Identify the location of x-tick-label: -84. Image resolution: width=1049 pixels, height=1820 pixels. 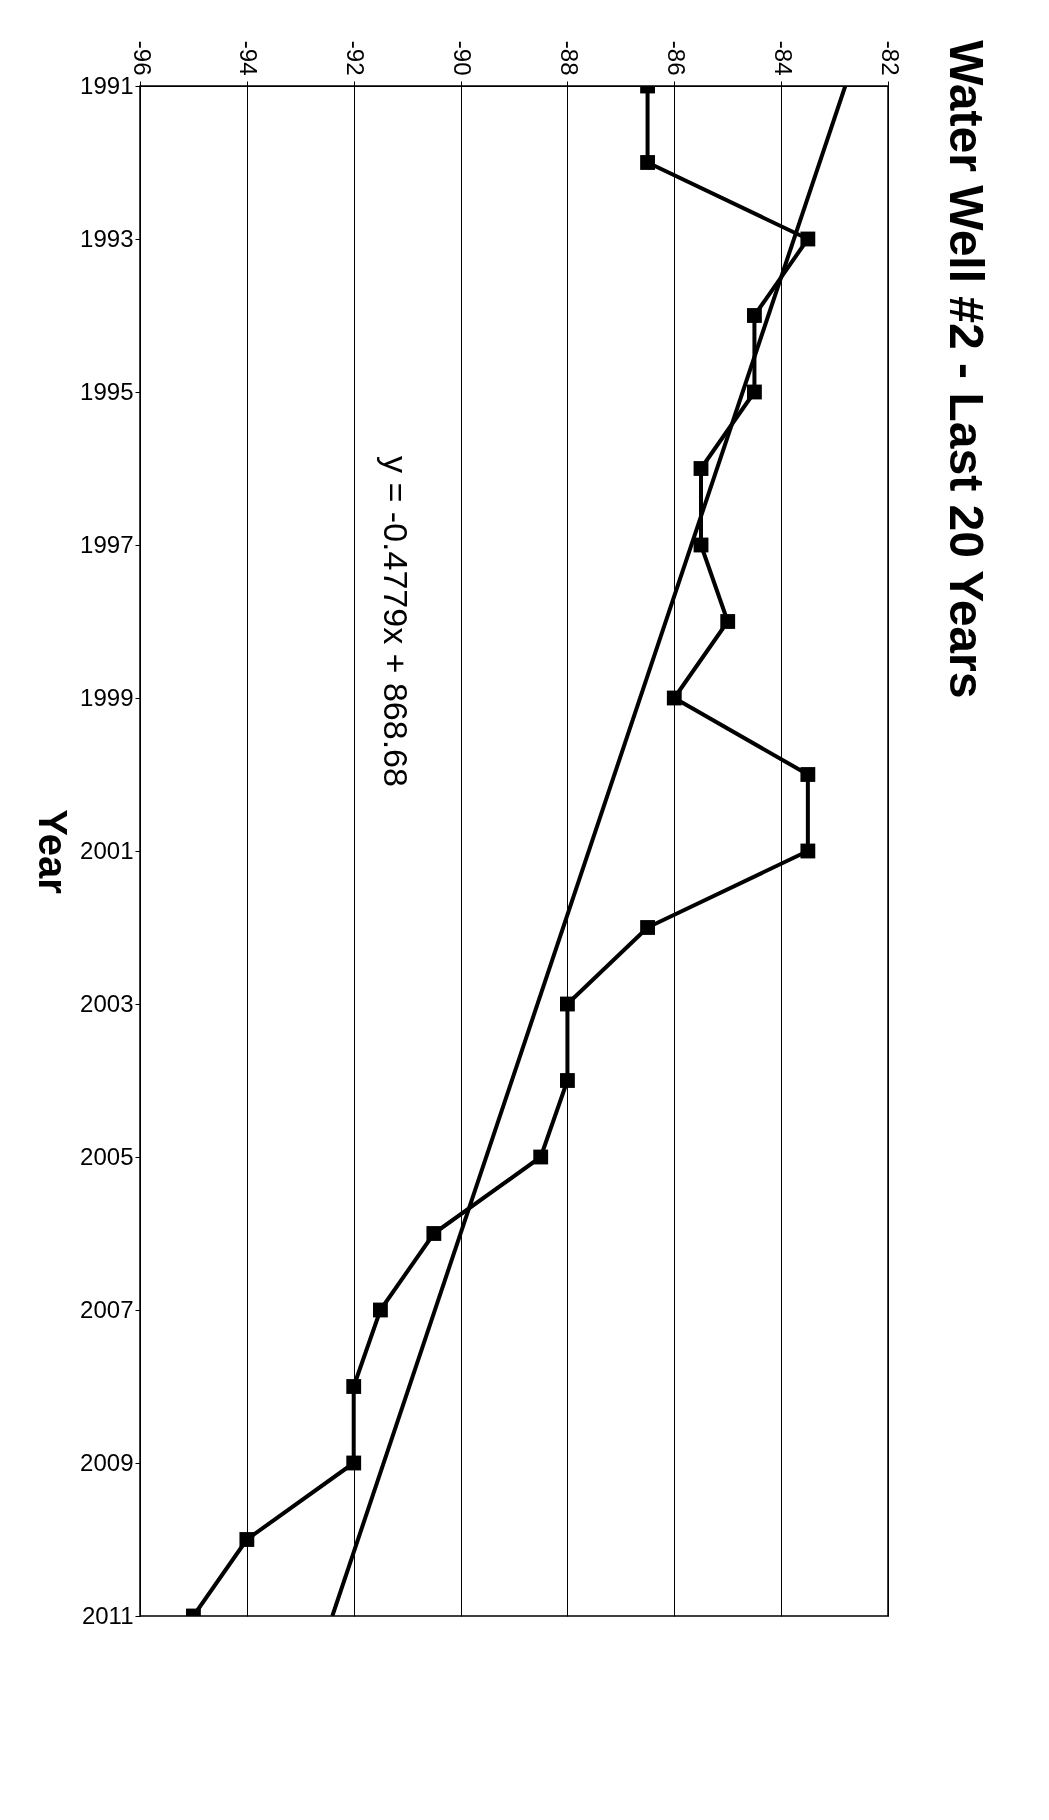
(783, 58).